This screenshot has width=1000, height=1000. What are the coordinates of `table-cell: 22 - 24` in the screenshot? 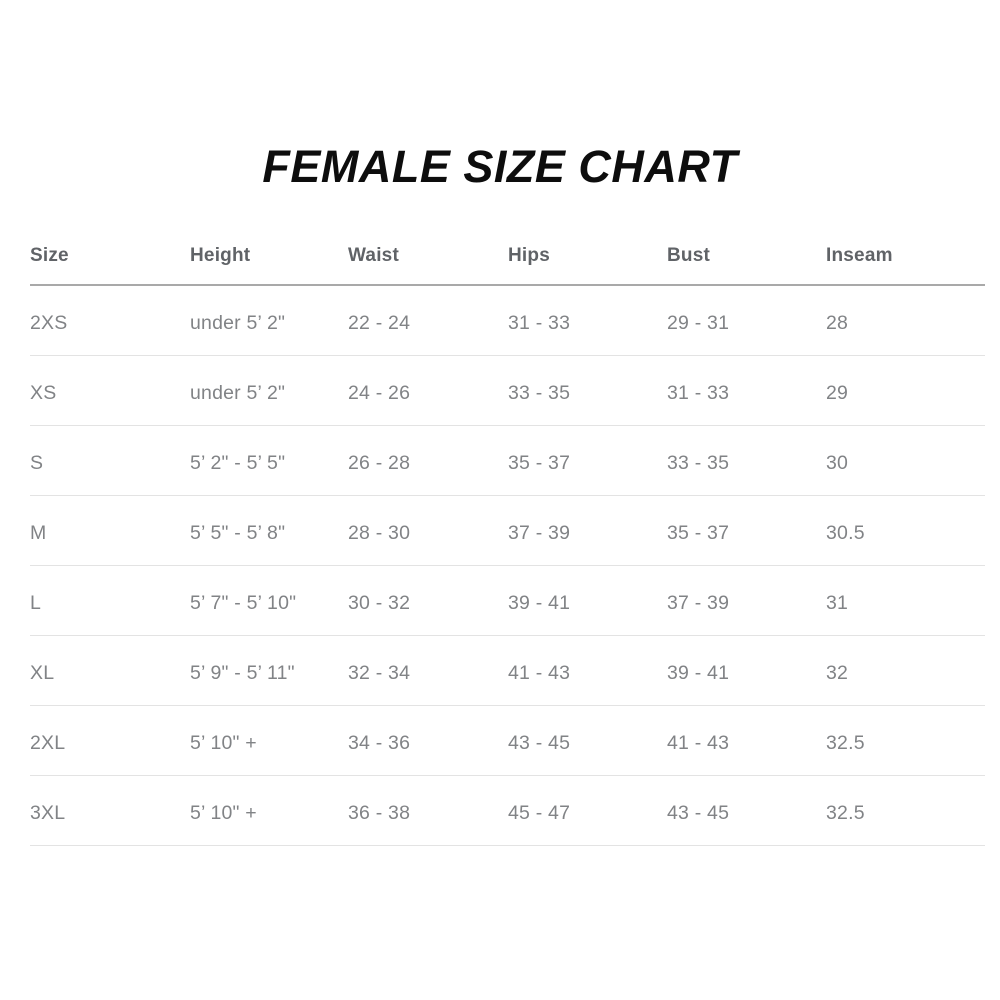 It's located at (428, 320).